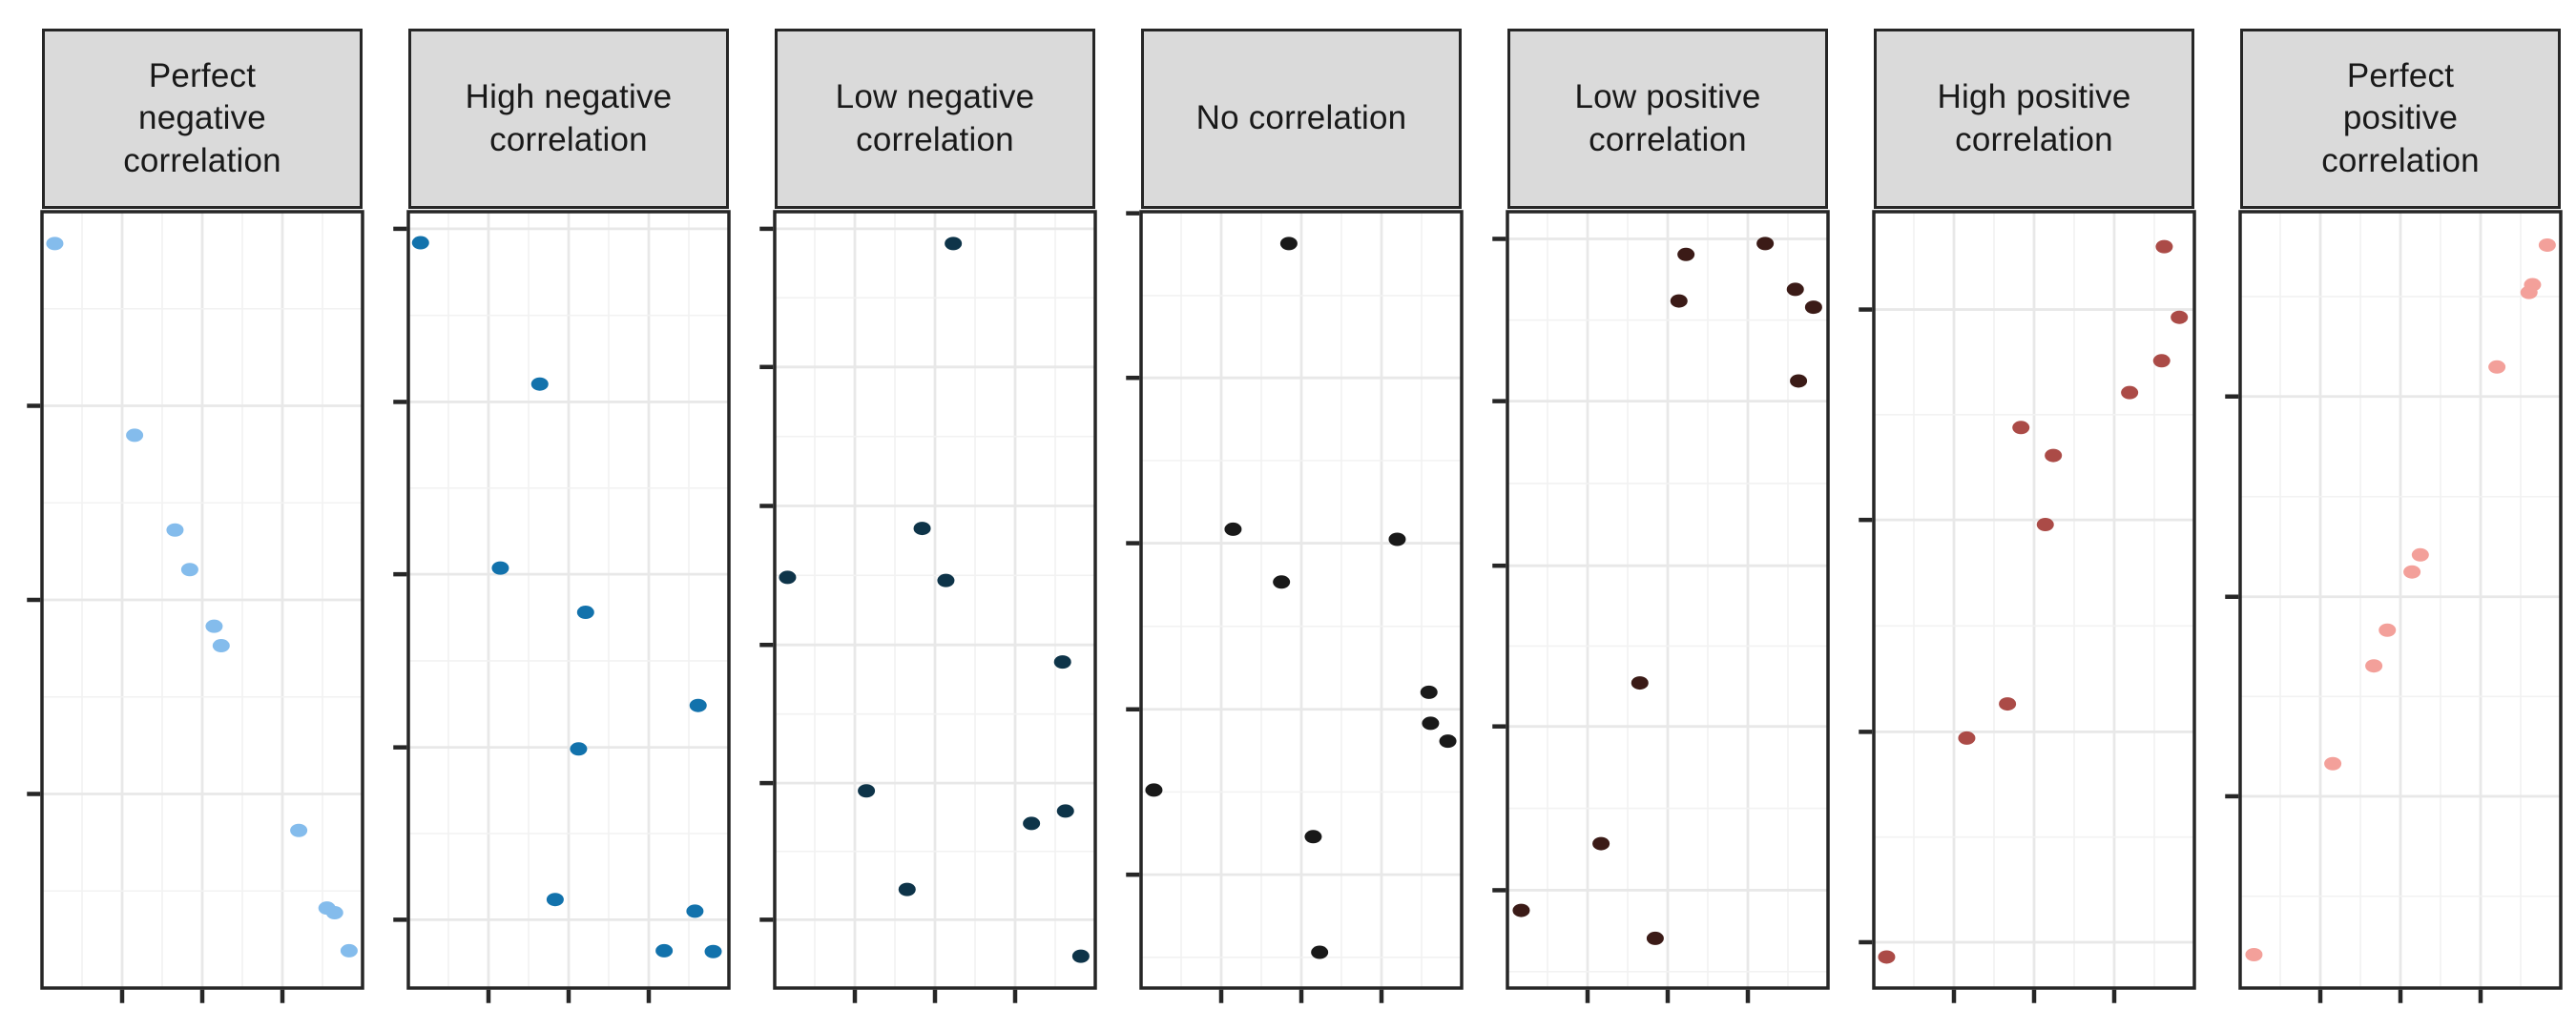  I want to click on facet-header-high-negative: High negative correlation, so click(568, 119).